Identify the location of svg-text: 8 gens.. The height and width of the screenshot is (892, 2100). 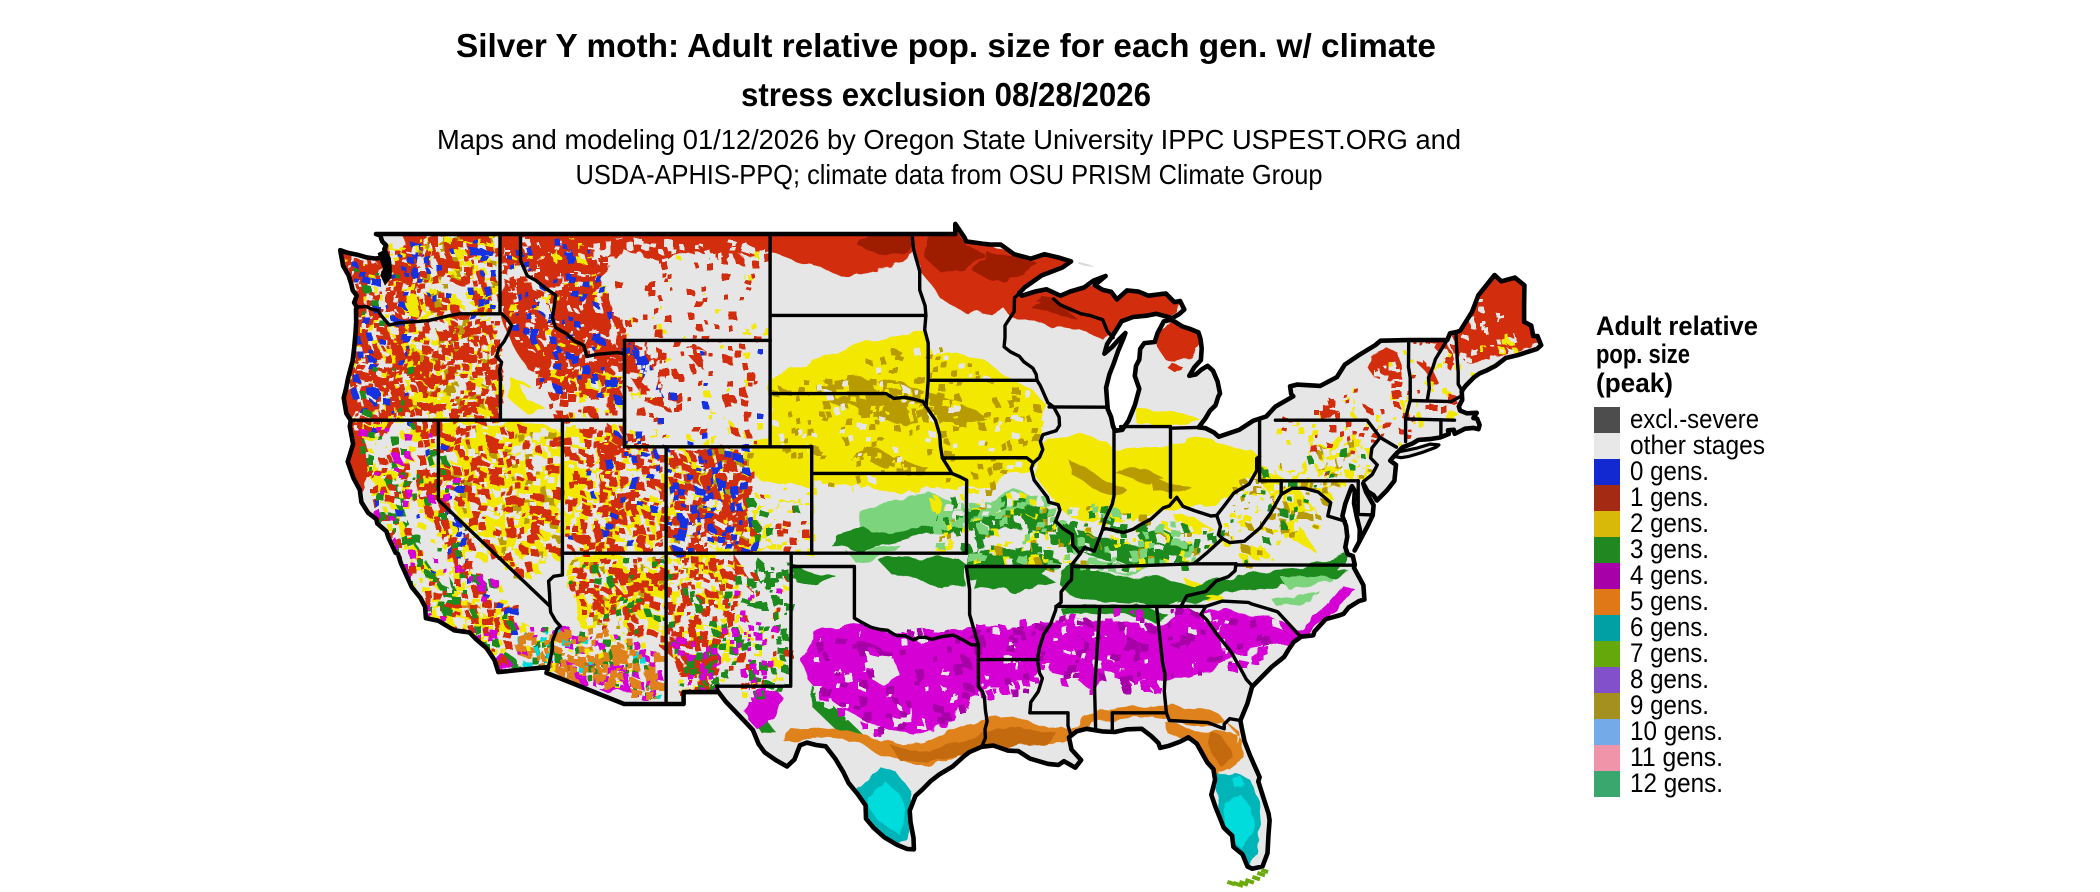
(1669, 679).